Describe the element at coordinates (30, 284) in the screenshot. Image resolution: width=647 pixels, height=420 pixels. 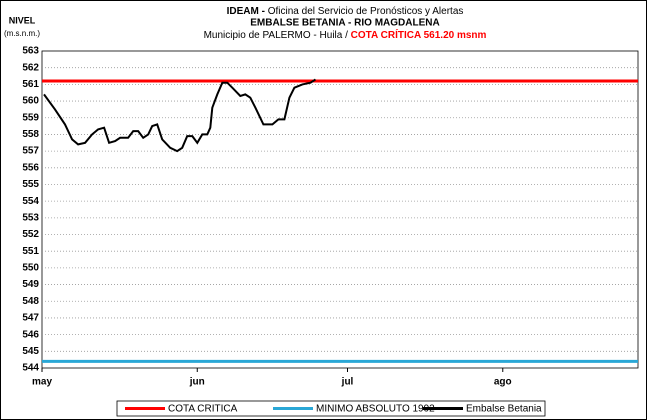
I see `y-tick-label: 549` at that location.